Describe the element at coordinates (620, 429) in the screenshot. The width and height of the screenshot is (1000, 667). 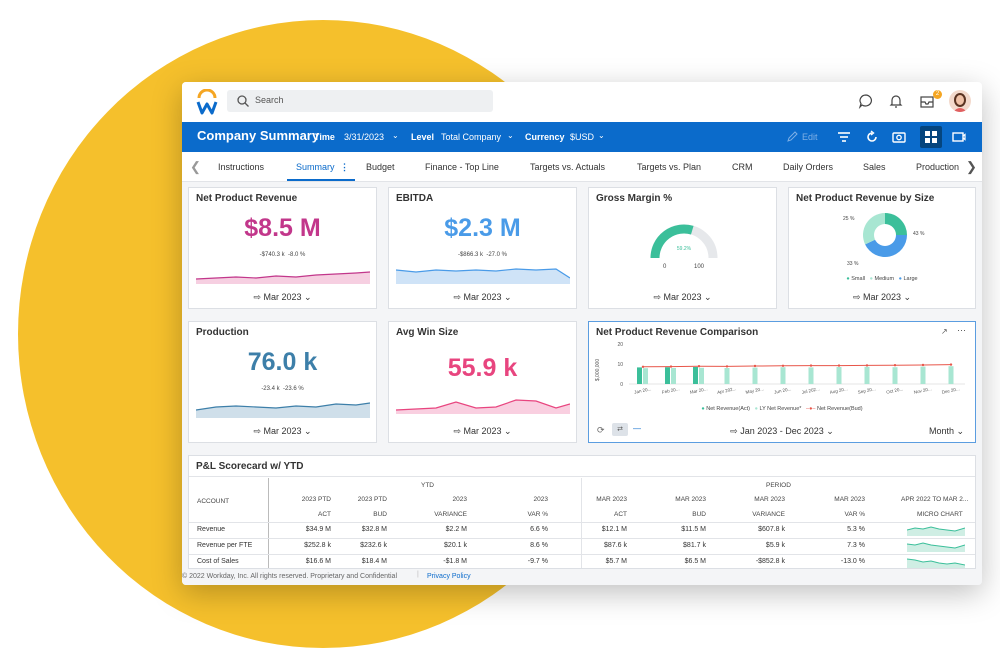
I see `bar-toggle-icon: ⇄` at that location.